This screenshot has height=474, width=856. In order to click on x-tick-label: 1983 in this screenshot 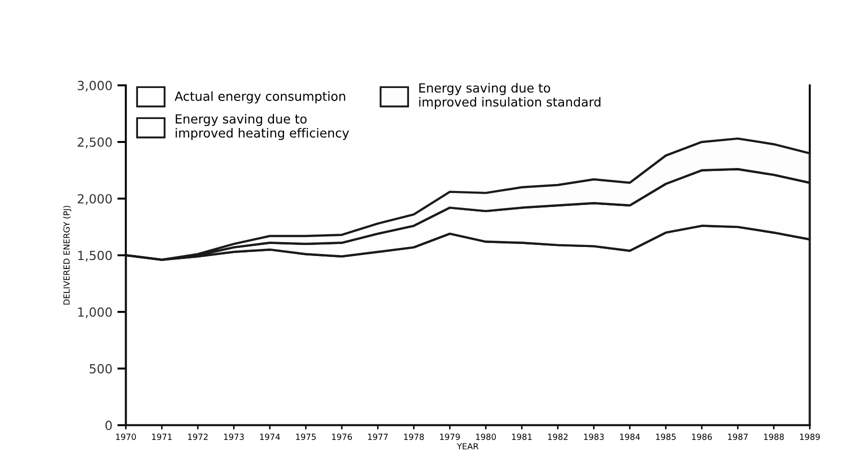, I will do `click(594, 437)`.